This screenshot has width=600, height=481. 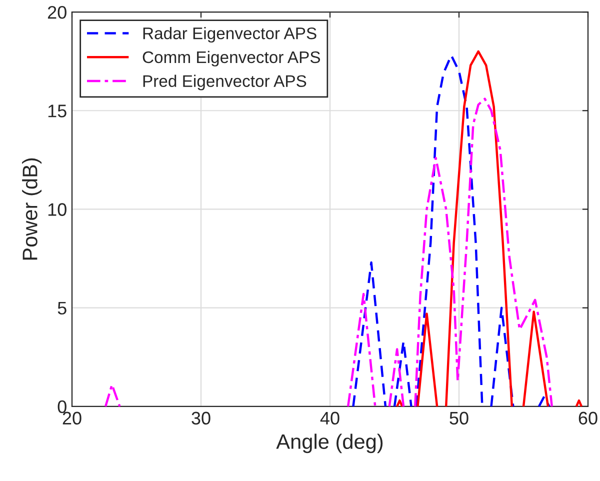 What do you see at coordinates (62, 308) in the screenshot?
I see `y-tick-label: 5` at bounding box center [62, 308].